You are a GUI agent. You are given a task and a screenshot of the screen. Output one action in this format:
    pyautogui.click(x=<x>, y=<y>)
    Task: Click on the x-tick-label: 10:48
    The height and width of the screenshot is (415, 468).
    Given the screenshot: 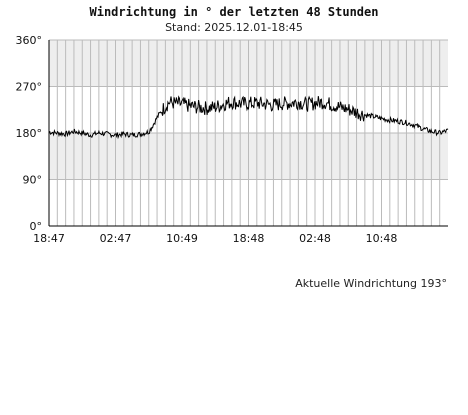 What is the action you would take?
    pyautogui.click(x=382, y=238)
    